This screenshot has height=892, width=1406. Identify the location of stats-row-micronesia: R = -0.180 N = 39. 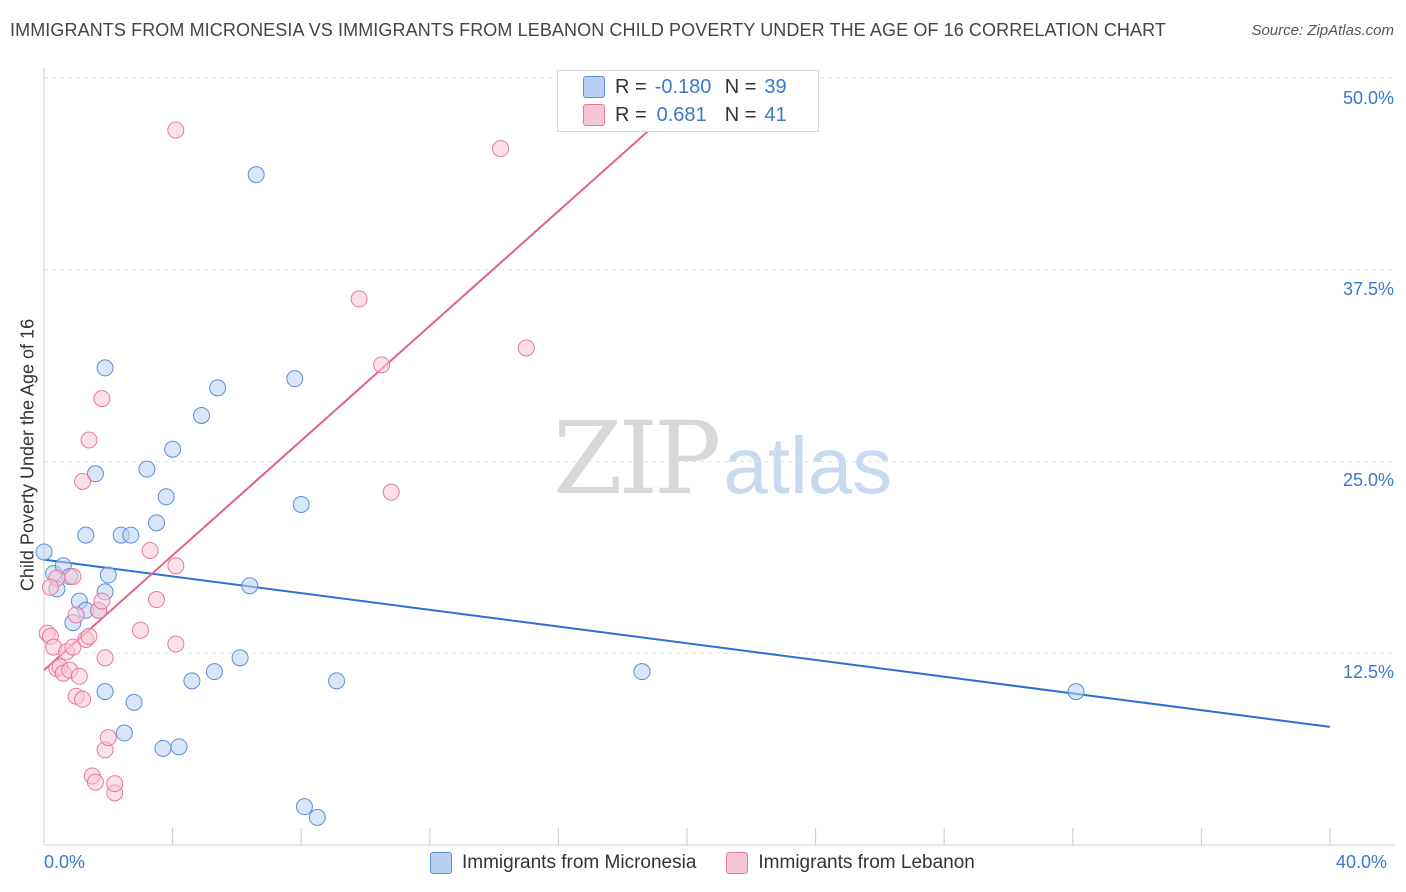
(672, 87).